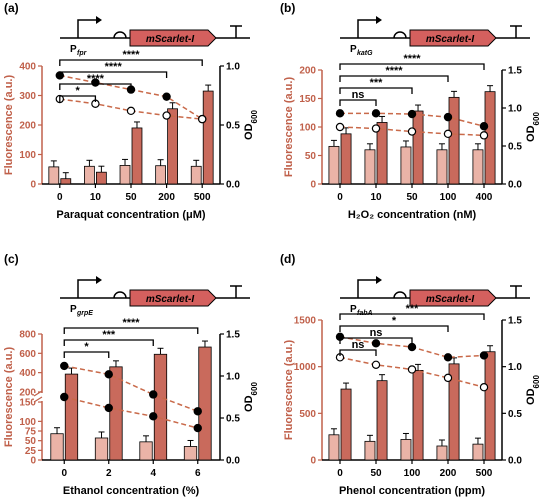 The height and width of the screenshot is (501, 550). Describe the element at coordinates (202, 197) in the screenshot. I see `x-tick-label: 500` at that location.